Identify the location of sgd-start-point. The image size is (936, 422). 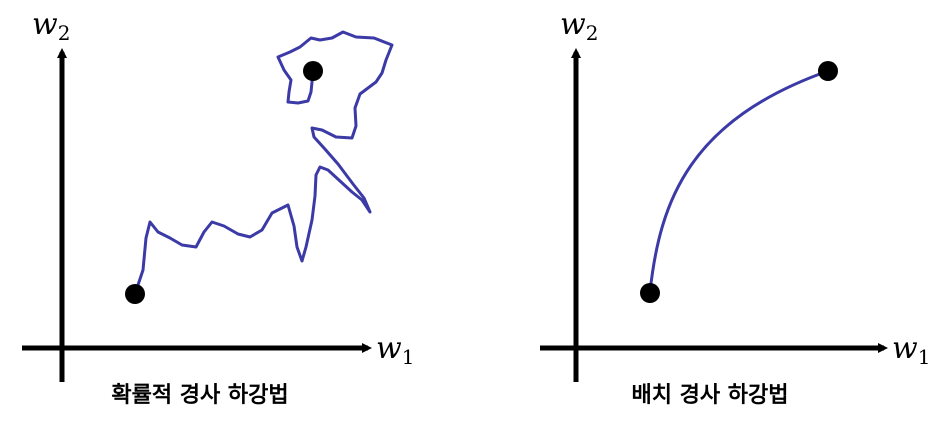
(135, 294).